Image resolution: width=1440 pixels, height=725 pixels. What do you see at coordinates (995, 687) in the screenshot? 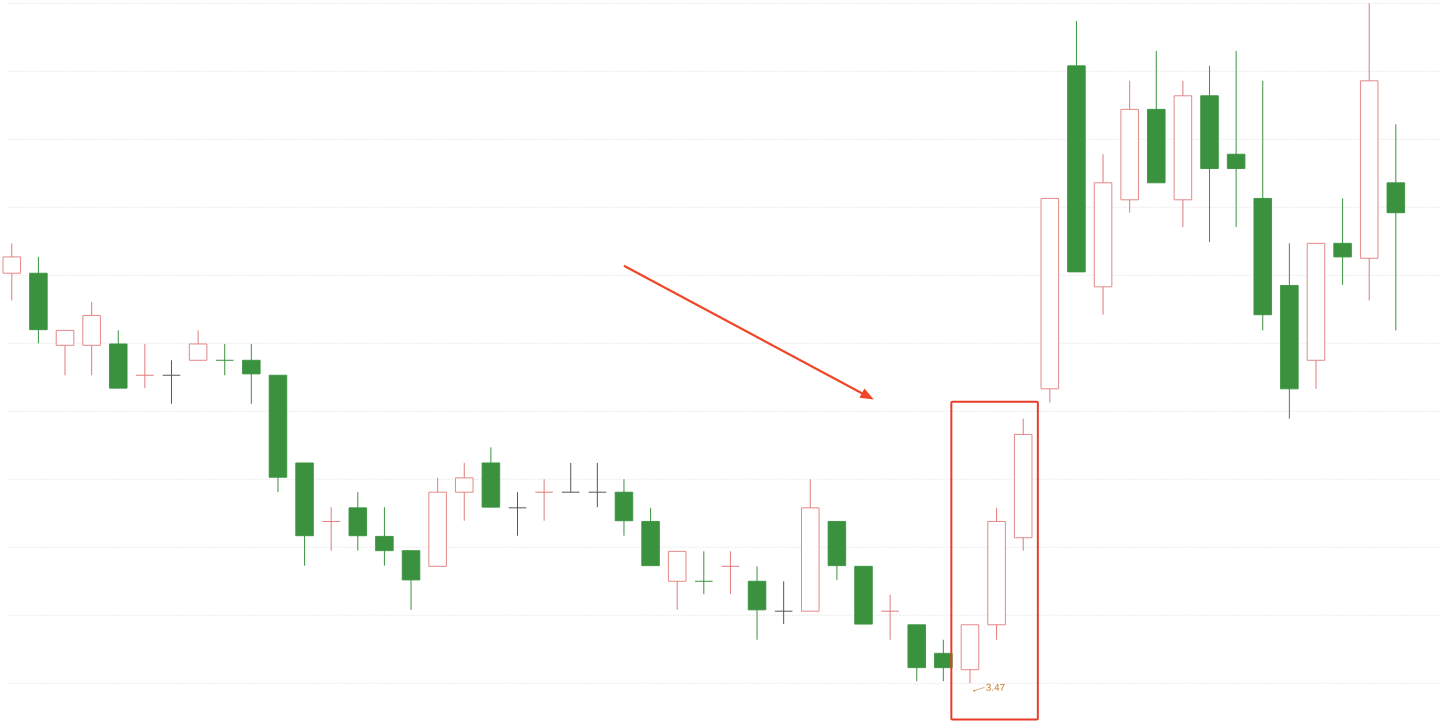
I see `text: 3.47` at bounding box center [995, 687].